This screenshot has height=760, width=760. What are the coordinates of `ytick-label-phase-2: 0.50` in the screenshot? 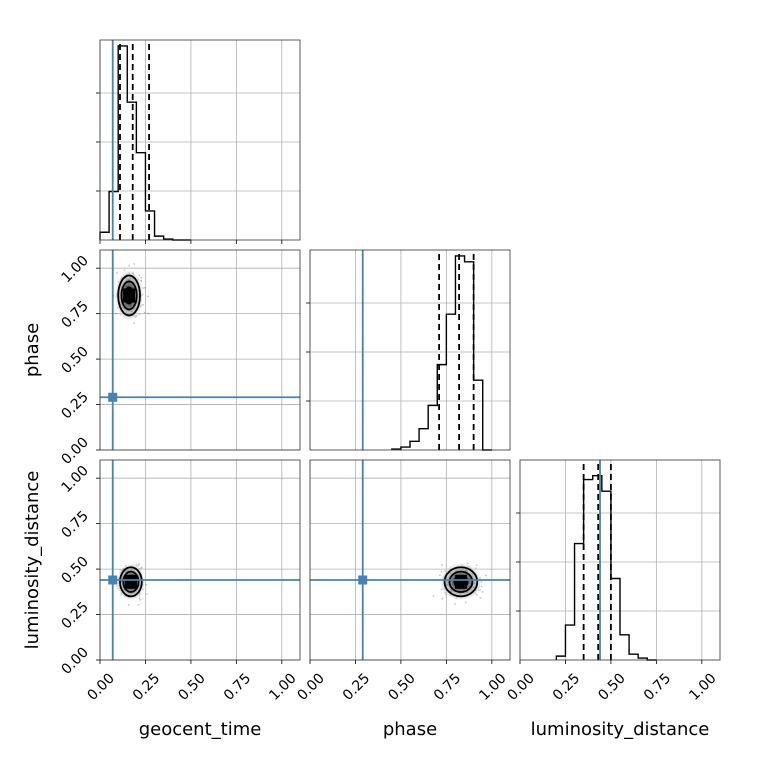 It's located at (74, 360).